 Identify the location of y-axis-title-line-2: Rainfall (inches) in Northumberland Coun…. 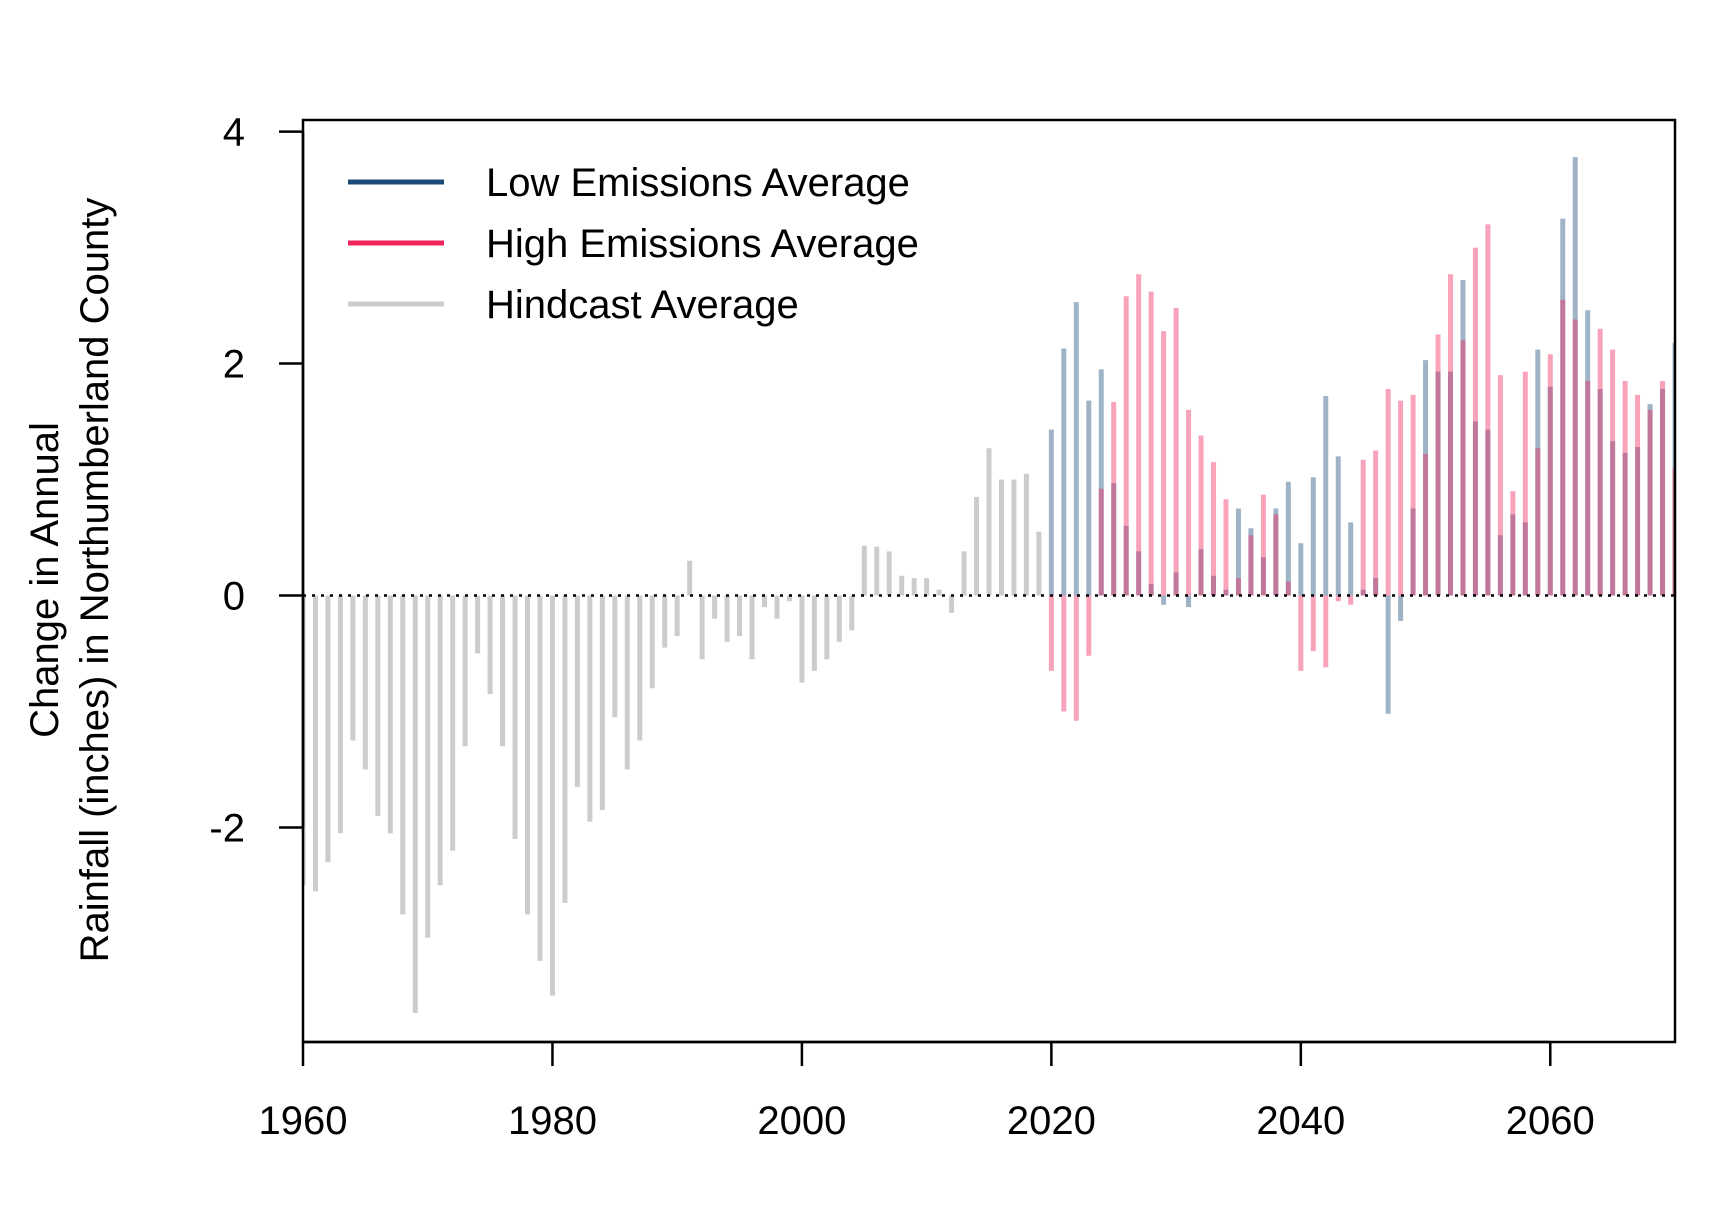
(95, 580).